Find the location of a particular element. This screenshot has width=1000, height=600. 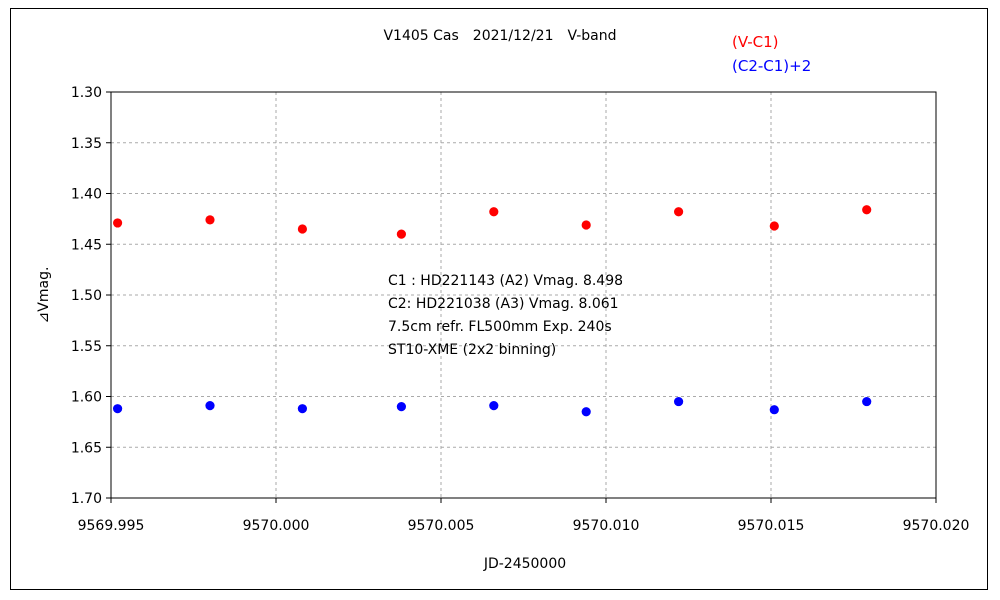

y-tick-label: 1.40 is located at coordinates (86, 195).